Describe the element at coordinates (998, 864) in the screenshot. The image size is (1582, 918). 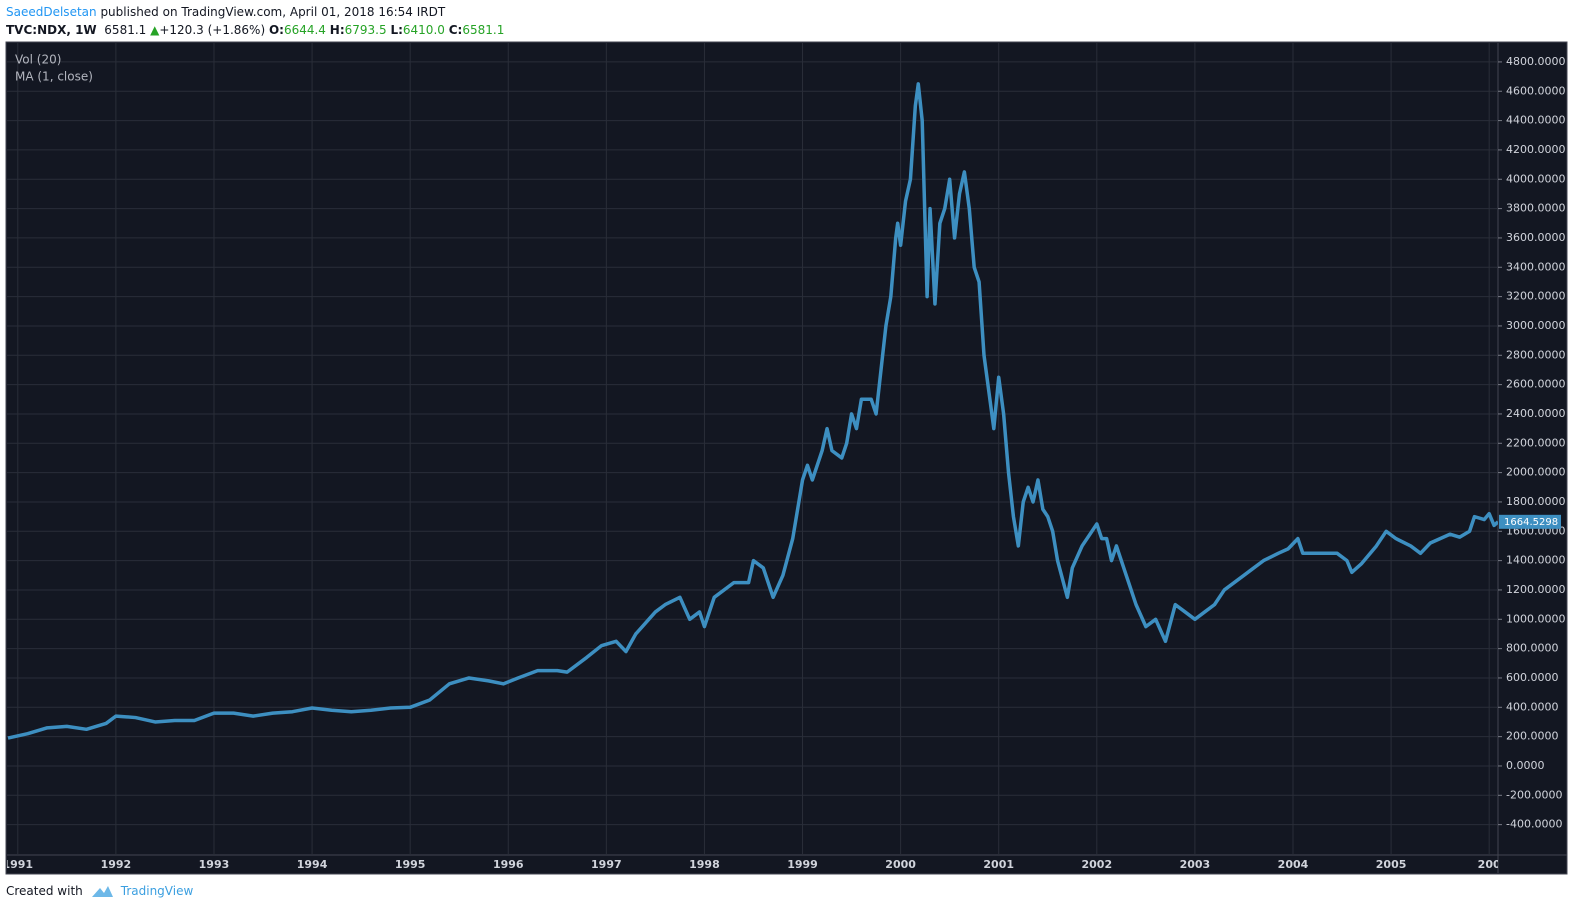
I see `x-tick-label: 2001` at that location.